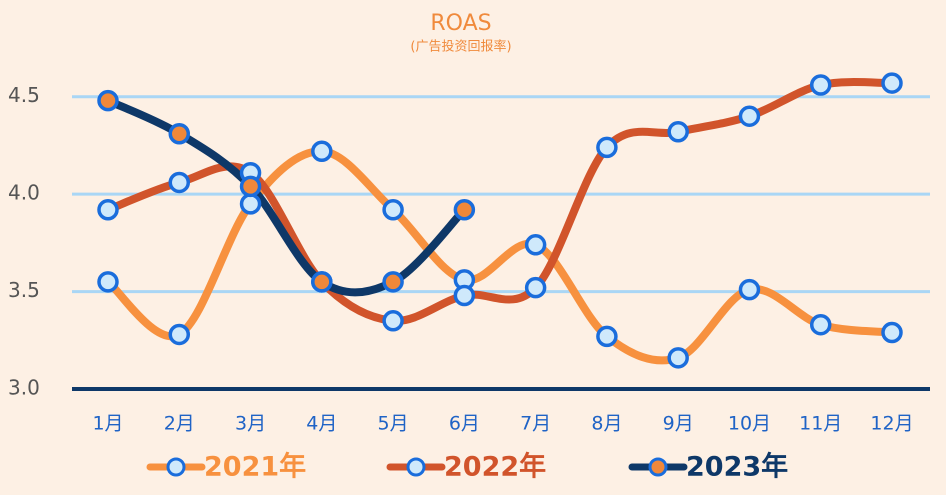  What do you see at coordinates (24, 95) in the screenshot?
I see `y-tick-label: 4.5` at bounding box center [24, 95].